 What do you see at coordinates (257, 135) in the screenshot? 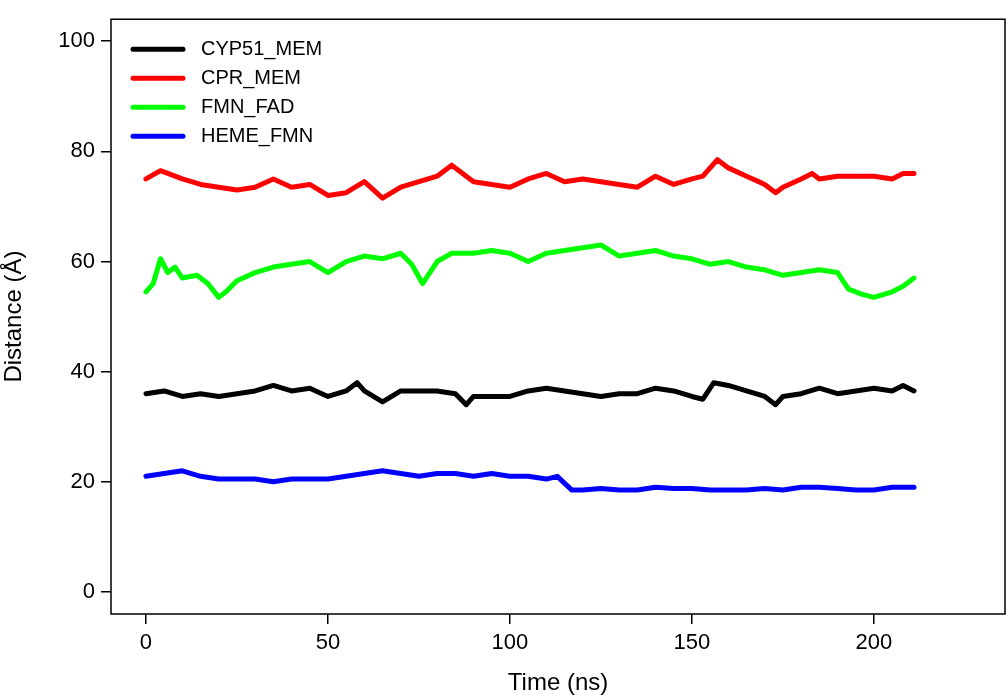
I see `legend-label: HEME_FMN` at bounding box center [257, 135].